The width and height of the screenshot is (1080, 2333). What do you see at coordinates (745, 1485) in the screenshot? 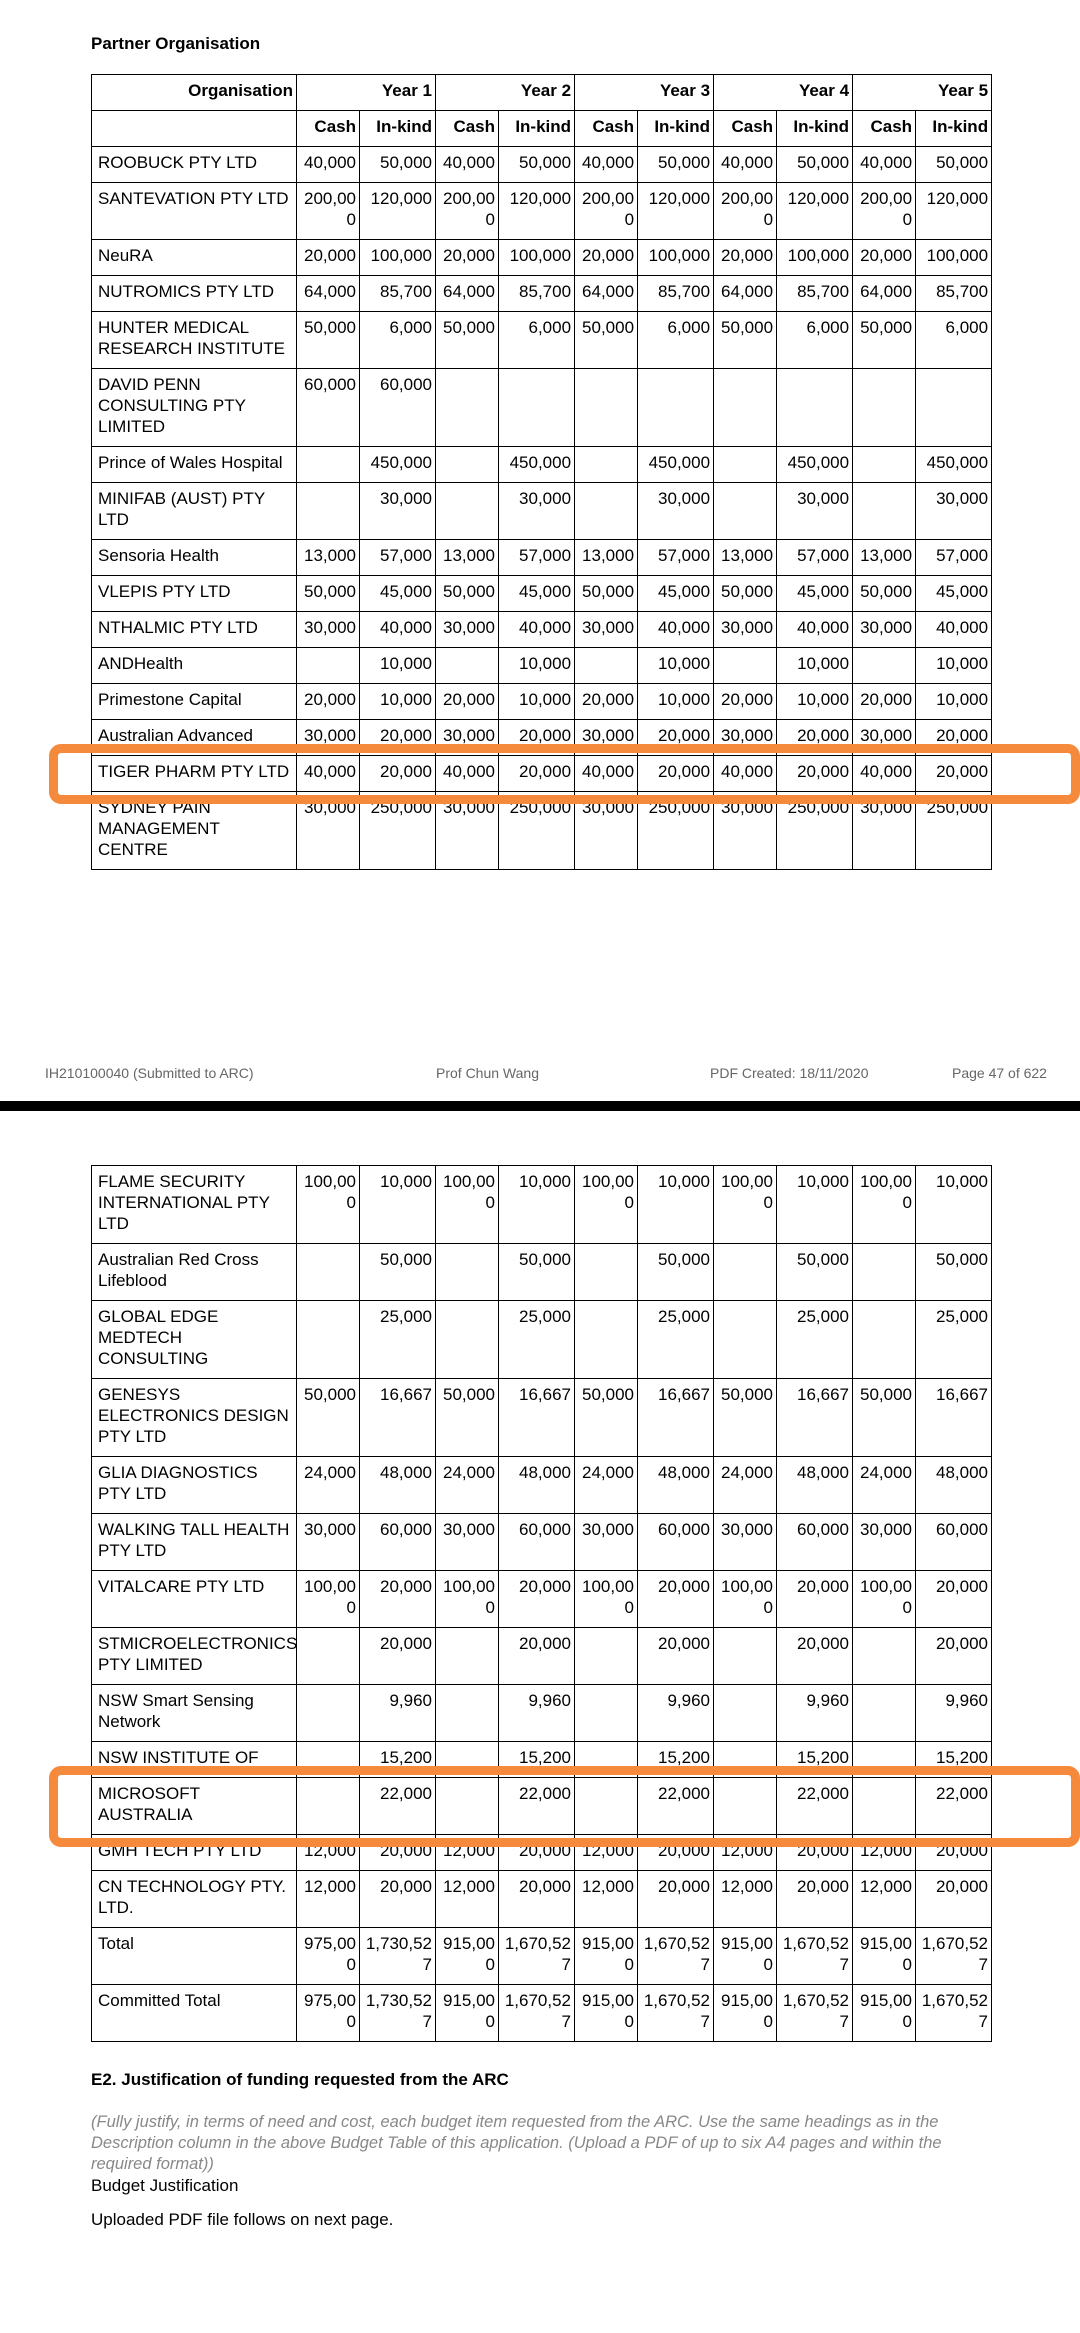
I see `table-cell: 24,000` at bounding box center [745, 1485].